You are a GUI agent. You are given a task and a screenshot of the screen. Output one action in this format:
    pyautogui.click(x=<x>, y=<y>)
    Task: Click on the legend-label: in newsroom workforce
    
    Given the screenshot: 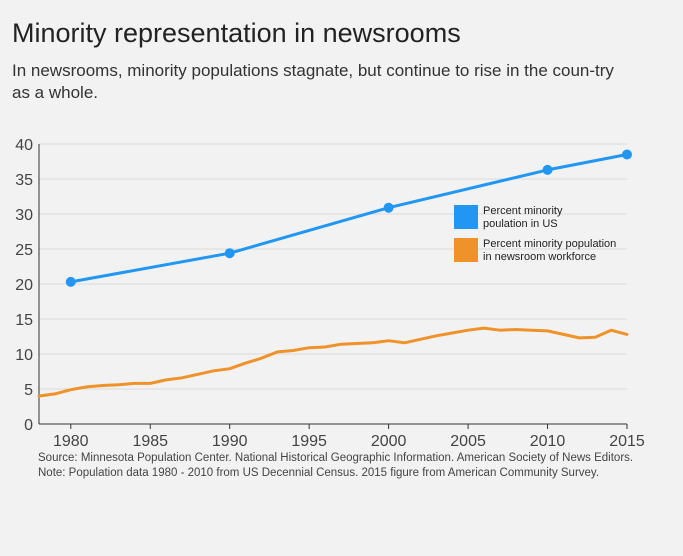 What is the action you would take?
    pyautogui.click(x=539, y=257)
    